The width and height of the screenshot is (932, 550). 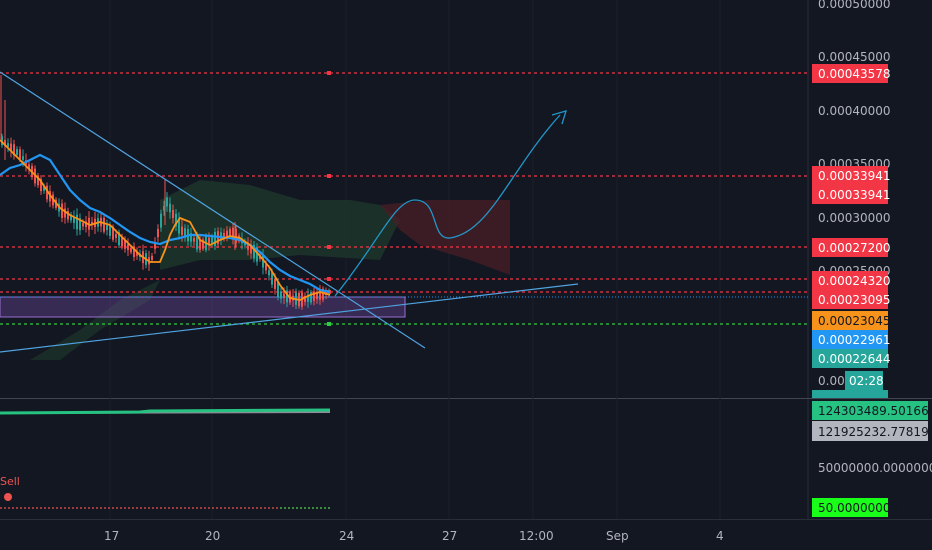 What do you see at coordinates (536, 536) in the screenshot?
I see `time-label: 12:00` at bounding box center [536, 536].